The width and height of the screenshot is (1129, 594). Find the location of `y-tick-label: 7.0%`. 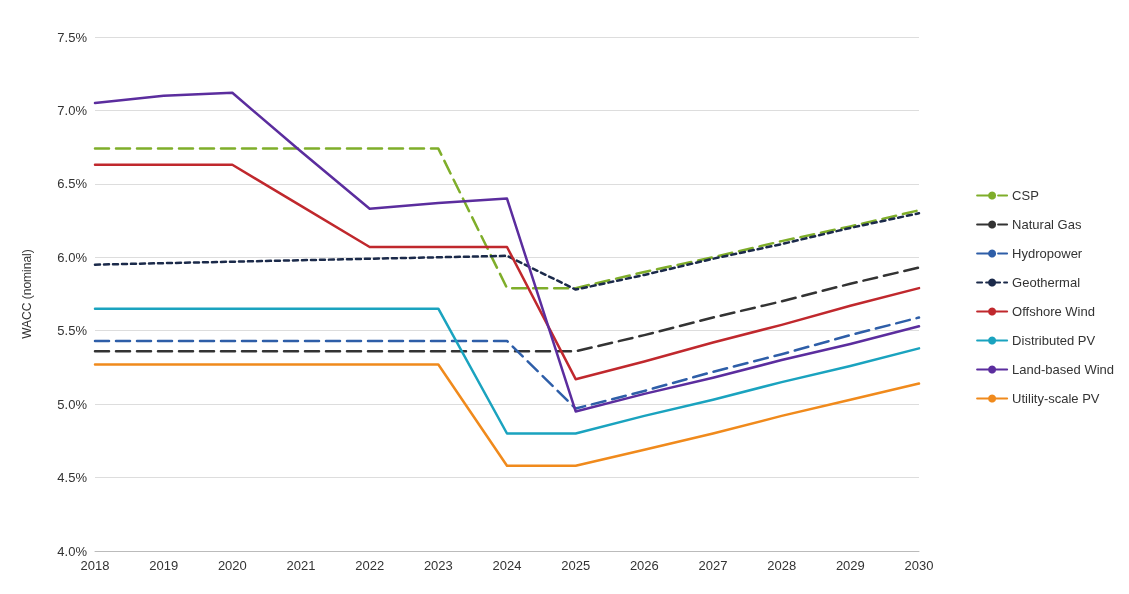

y-tick-label: 7.0% is located at coordinates (72, 110).